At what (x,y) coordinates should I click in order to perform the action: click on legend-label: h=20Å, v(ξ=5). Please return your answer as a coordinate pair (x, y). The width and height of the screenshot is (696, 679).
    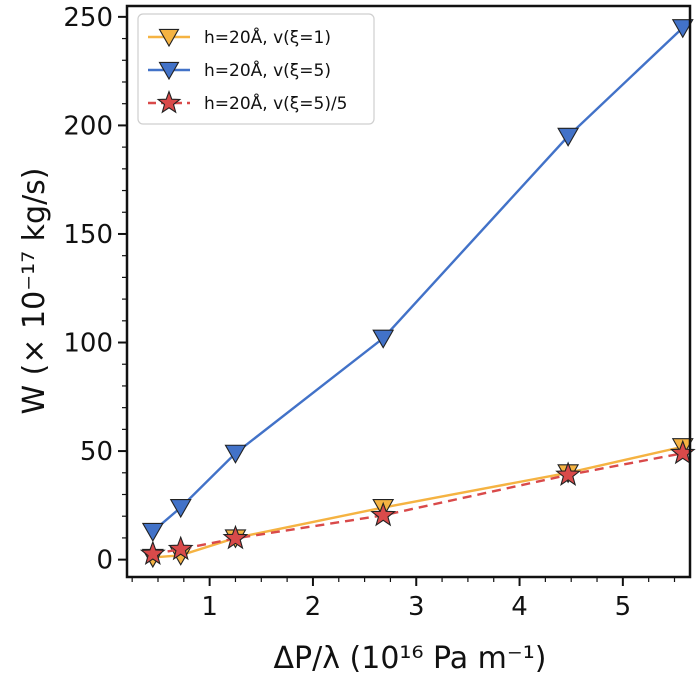
    Looking at the image, I should click on (267, 70).